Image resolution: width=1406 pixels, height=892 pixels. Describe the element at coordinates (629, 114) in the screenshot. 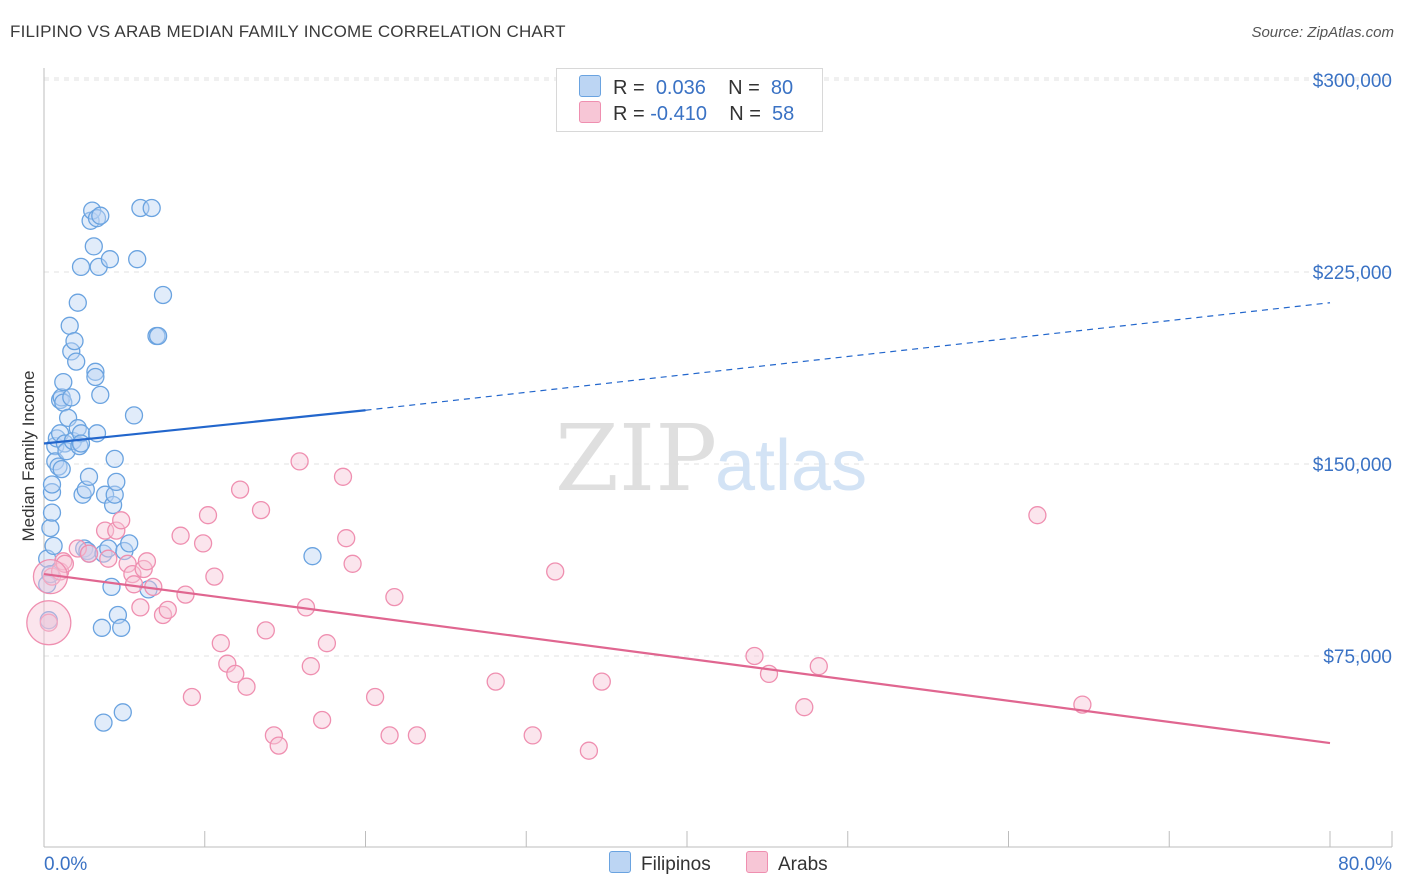

I see `arabs-r-label: R =` at that location.